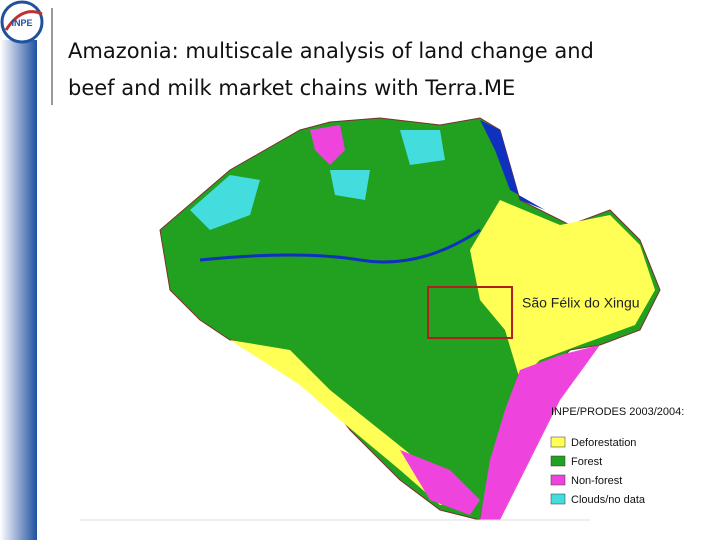 The image size is (720, 540). What do you see at coordinates (470, 312) in the screenshot?
I see `study-area-box` at bounding box center [470, 312].